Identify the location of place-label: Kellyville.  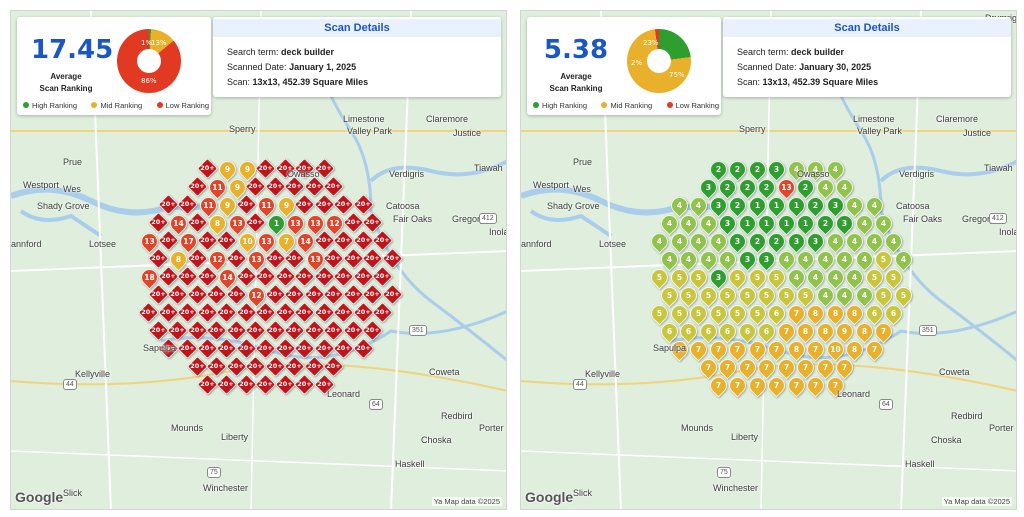
(603, 374).